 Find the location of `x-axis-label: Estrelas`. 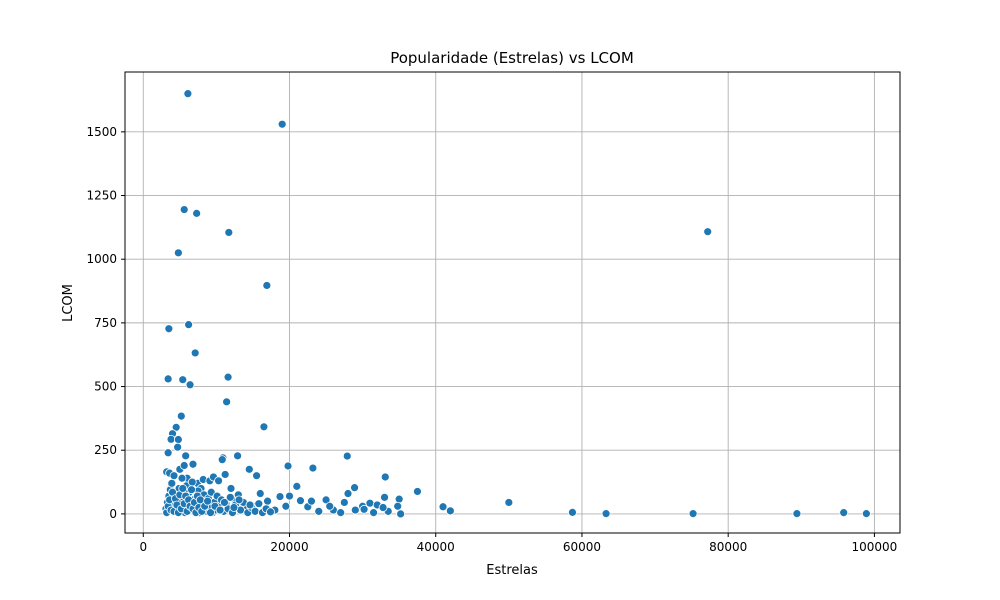

x-axis-label: Estrelas is located at coordinates (512, 570).